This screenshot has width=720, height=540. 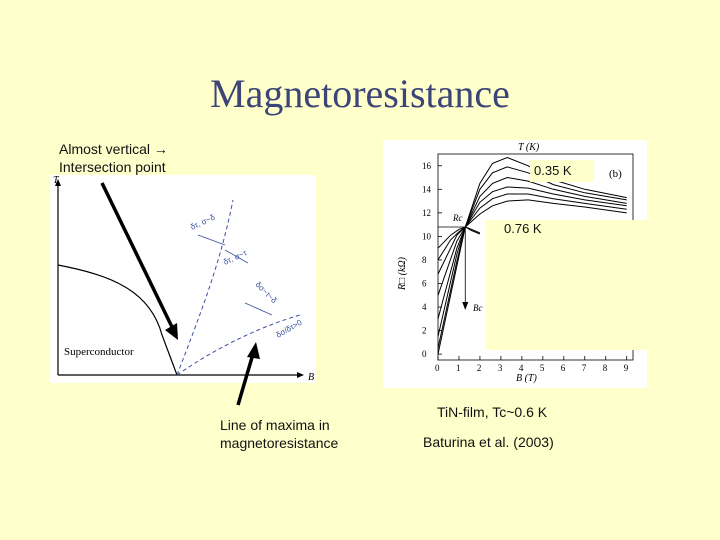 What do you see at coordinates (615, 174) in the screenshot?
I see `chart-panel-label: (b)` at bounding box center [615, 174].